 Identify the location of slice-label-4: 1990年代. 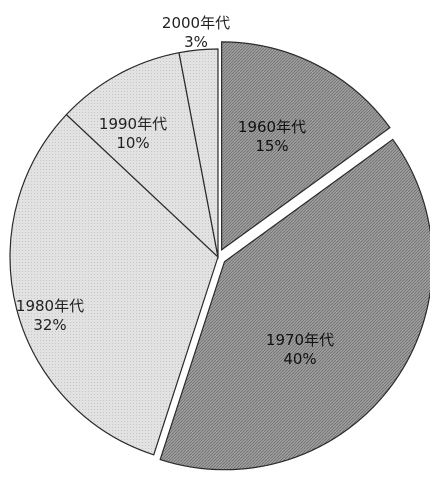
(133, 124).